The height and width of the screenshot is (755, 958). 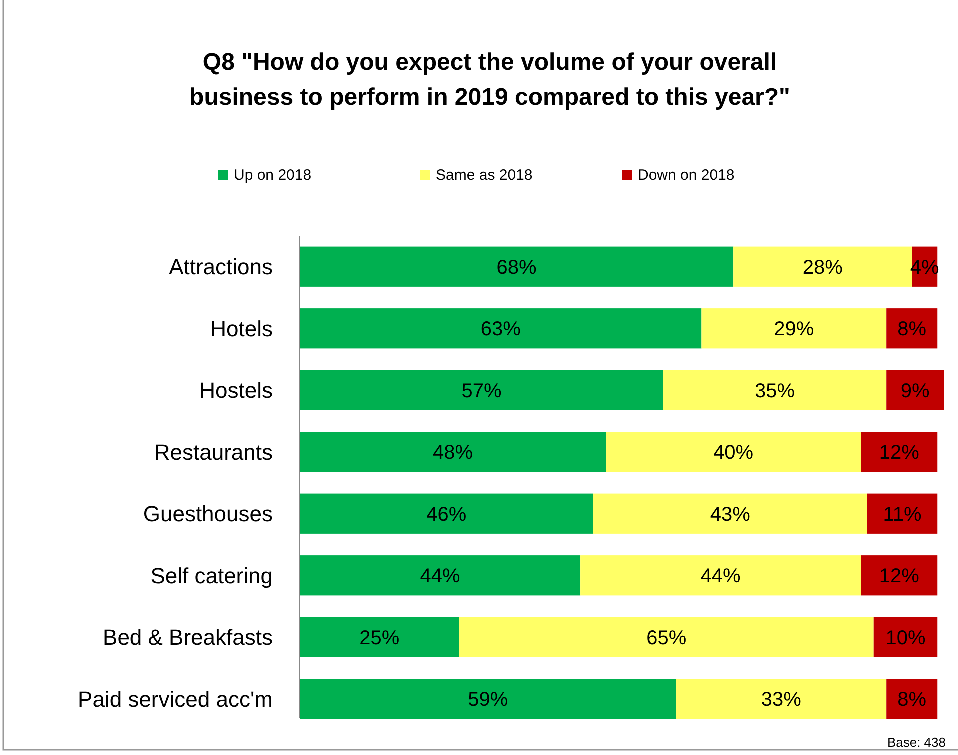 I want to click on data-label: 65%, so click(x=666, y=638).